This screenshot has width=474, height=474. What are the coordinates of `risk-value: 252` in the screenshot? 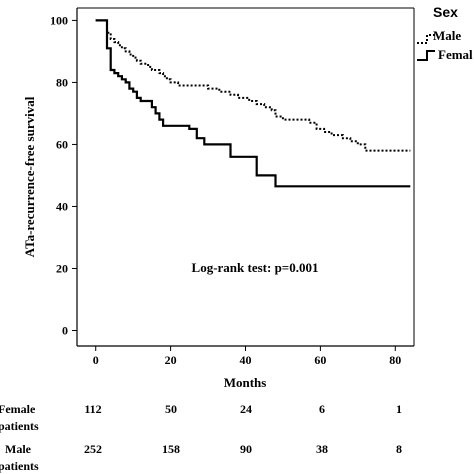 It's located at (93, 449).